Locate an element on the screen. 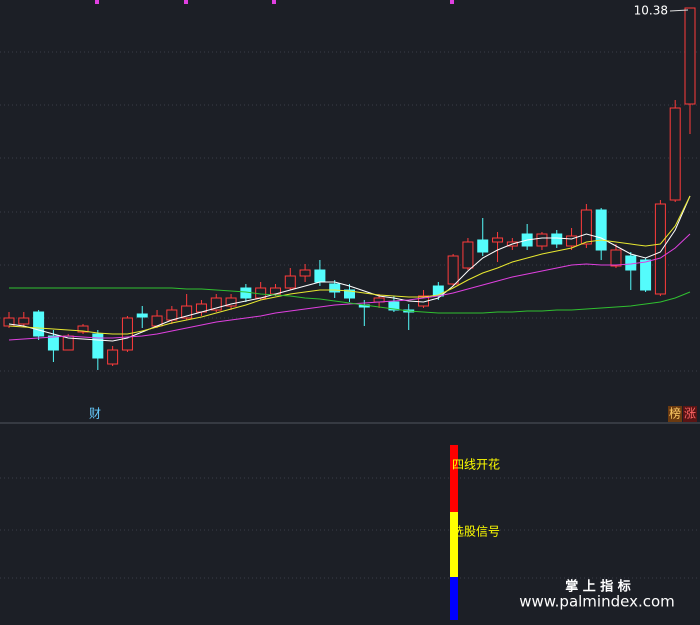  badge: 财 is located at coordinates (95, 414).